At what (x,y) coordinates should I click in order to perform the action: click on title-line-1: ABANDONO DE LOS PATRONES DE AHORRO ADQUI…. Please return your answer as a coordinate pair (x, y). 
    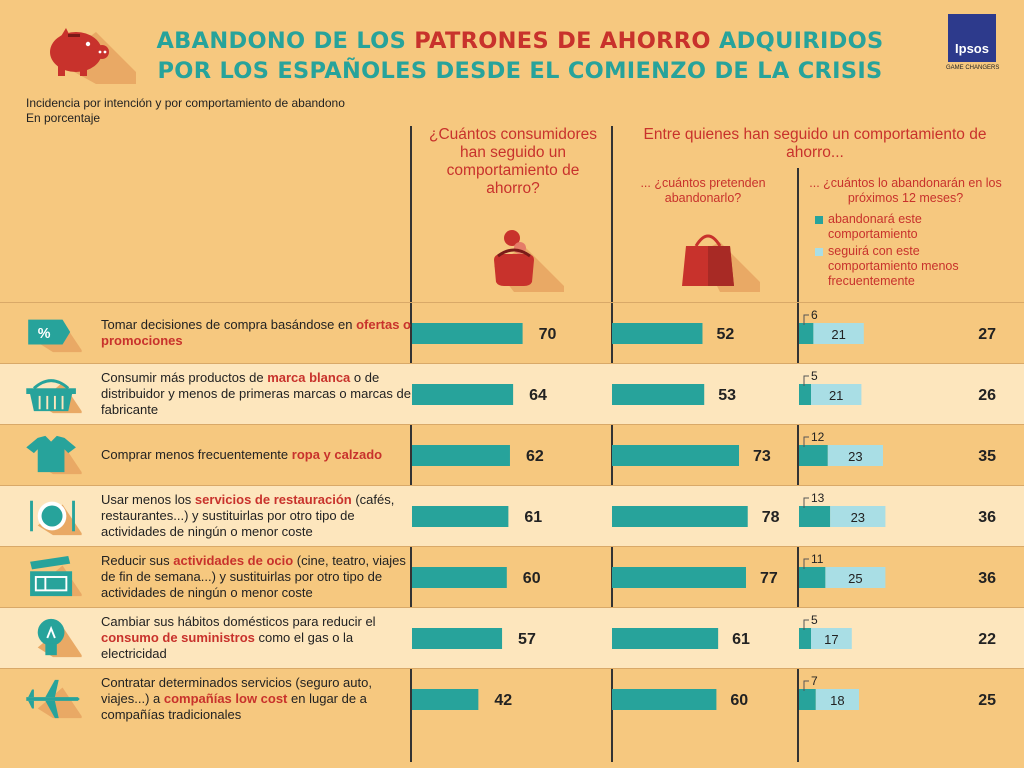
    Looking at the image, I should click on (520, 41).